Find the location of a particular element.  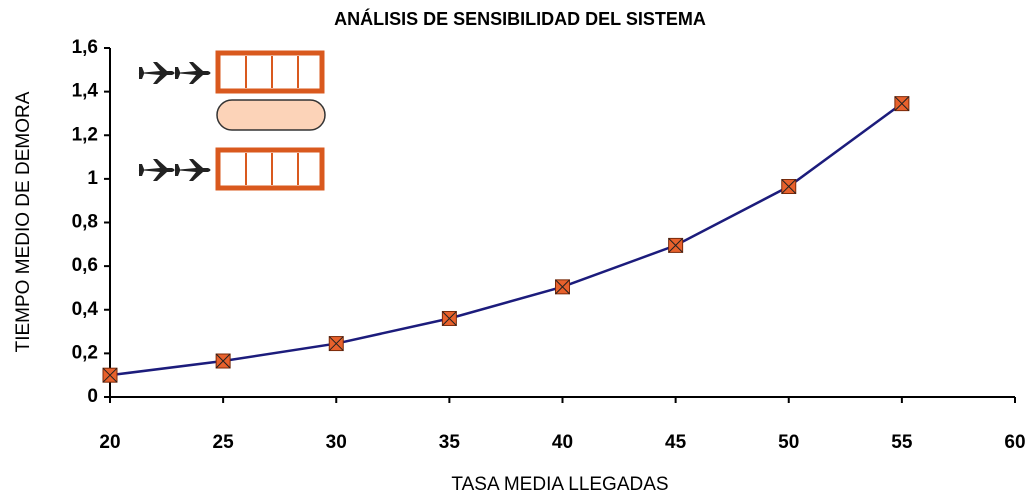

x-tick-label: 35 is located at coordinates (450, 442).